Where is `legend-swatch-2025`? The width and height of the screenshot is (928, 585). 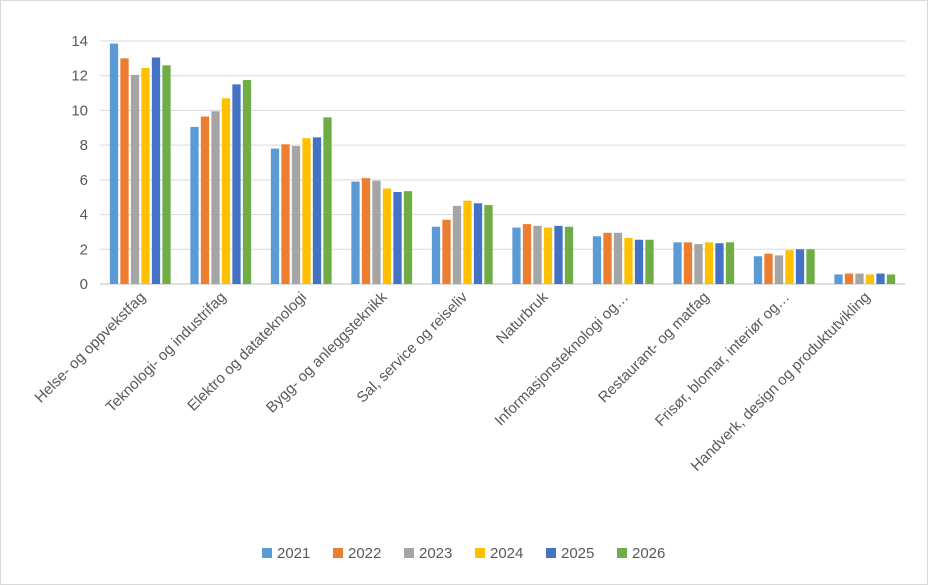 legend-swatch-2025 is located at coordinates (551, 553).